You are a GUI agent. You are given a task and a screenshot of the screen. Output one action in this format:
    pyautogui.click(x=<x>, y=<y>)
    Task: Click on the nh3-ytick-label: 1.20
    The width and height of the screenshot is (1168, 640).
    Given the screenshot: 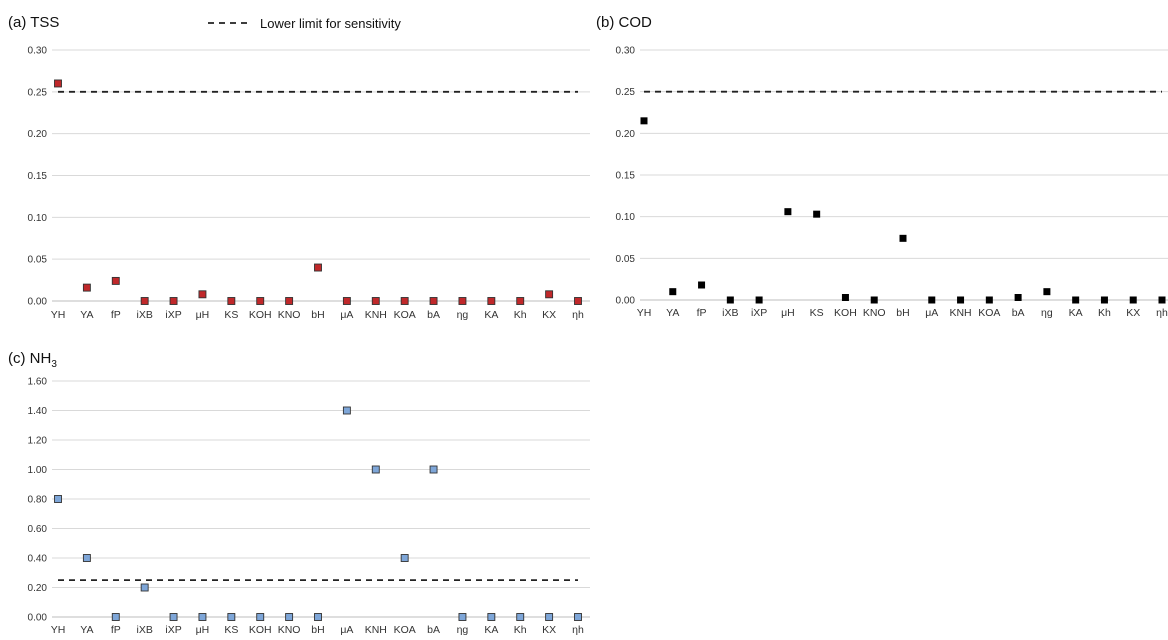 What is the action you would take?
    pyautogui.click(x=38, y=441)
    